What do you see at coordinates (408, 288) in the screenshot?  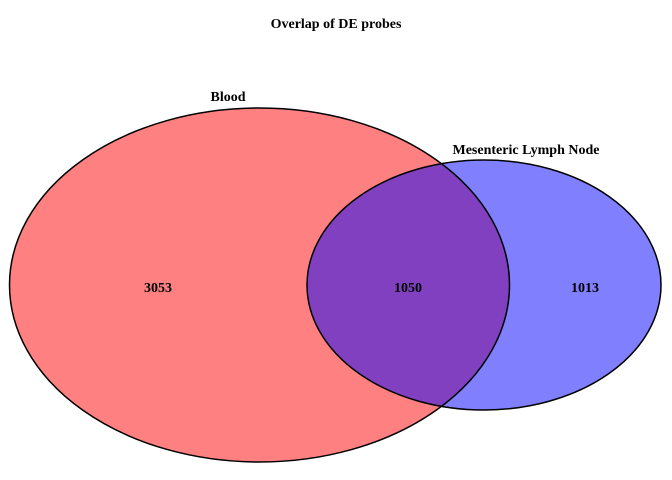 I see `count-intersection: 1050` at bounding box center [408, 288].